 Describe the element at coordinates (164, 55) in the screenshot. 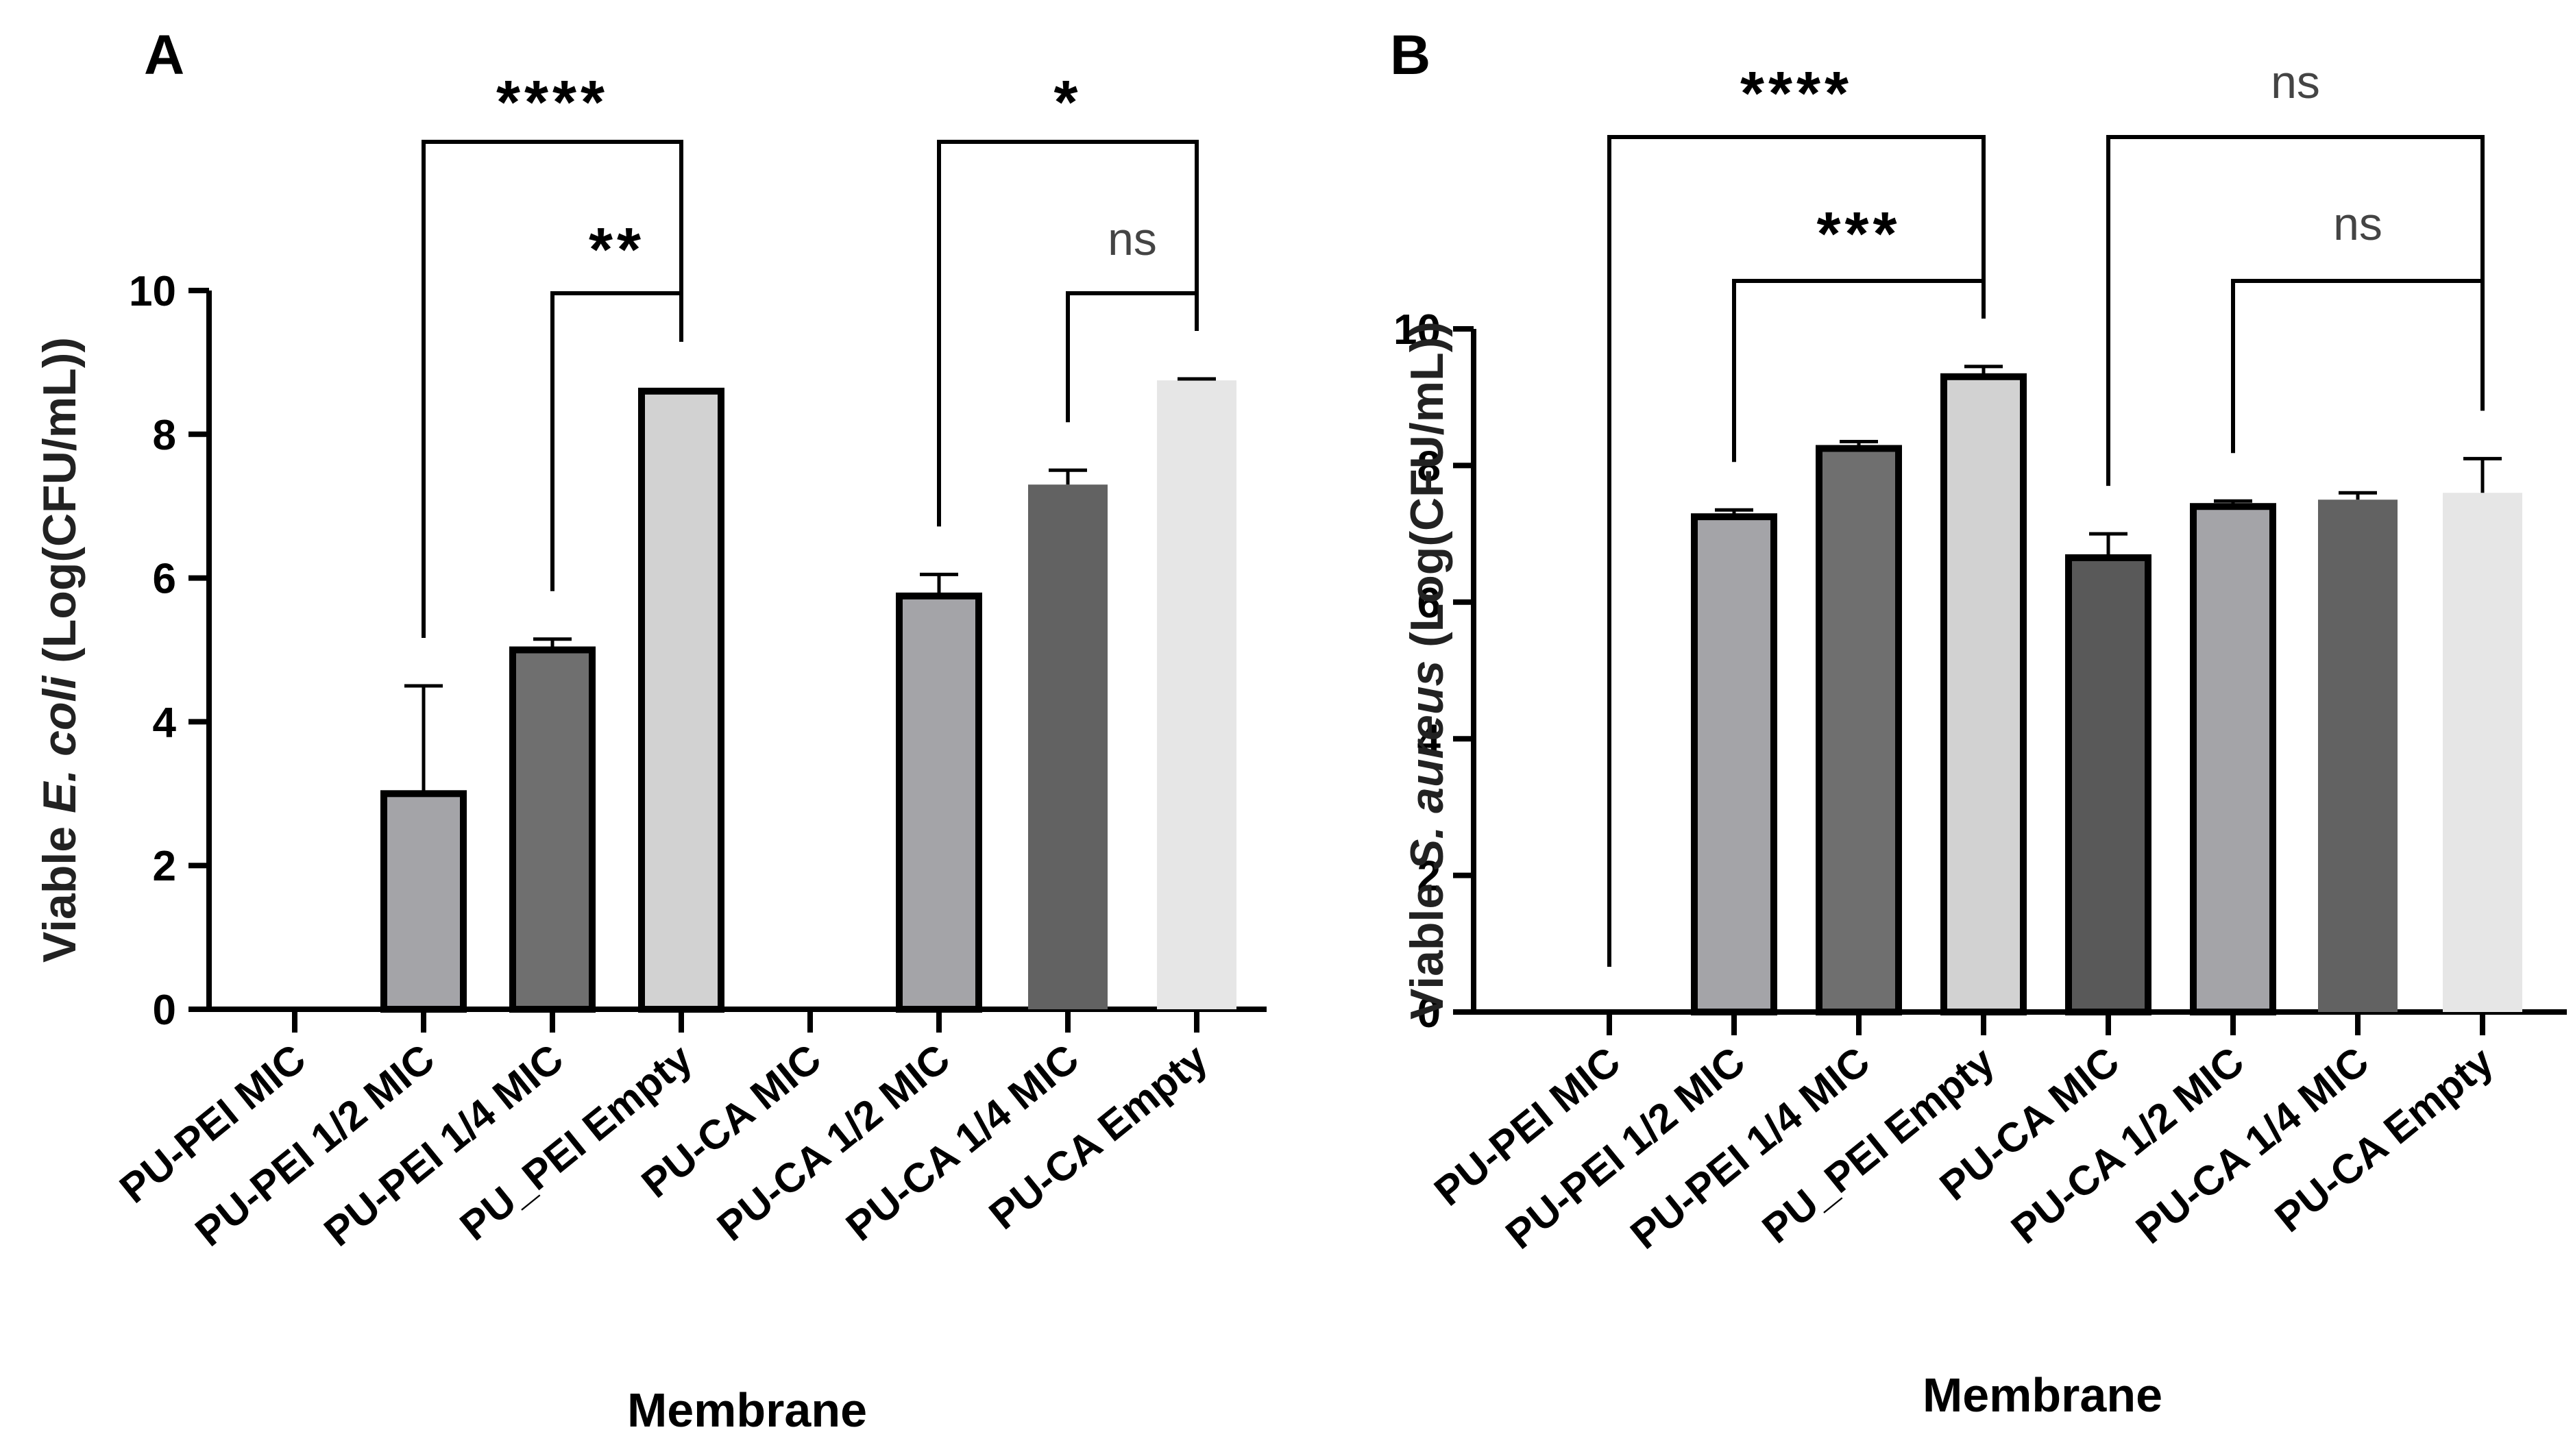

I see `panel-letter: A` at that location.